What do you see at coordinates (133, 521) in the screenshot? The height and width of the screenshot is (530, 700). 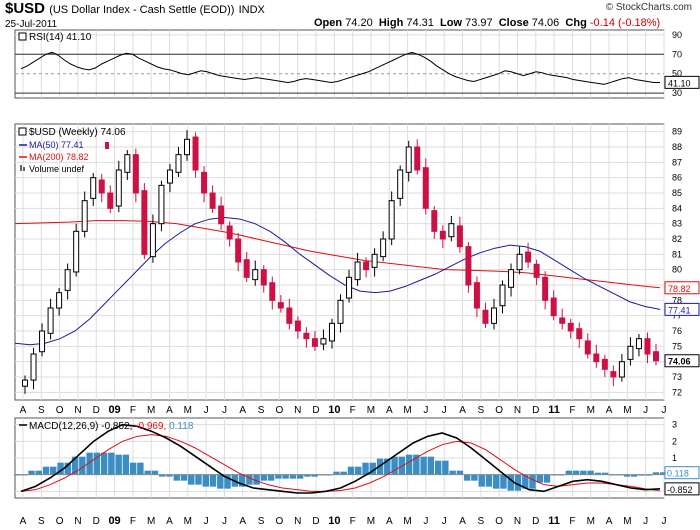 I see `macd-x-tick-label: F` at bounding box center [133, 521].